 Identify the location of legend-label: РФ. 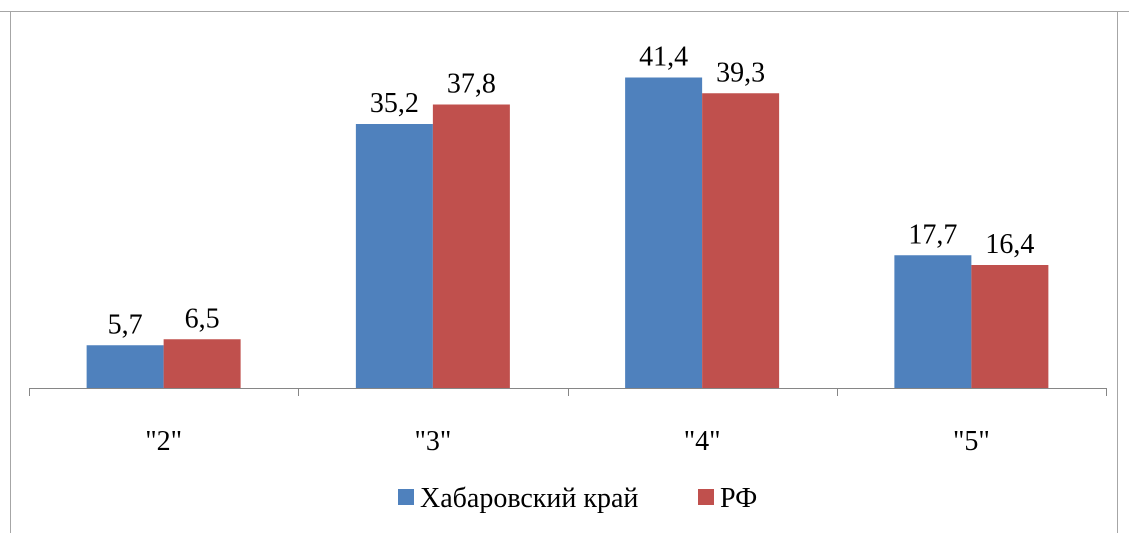
(738, 498).